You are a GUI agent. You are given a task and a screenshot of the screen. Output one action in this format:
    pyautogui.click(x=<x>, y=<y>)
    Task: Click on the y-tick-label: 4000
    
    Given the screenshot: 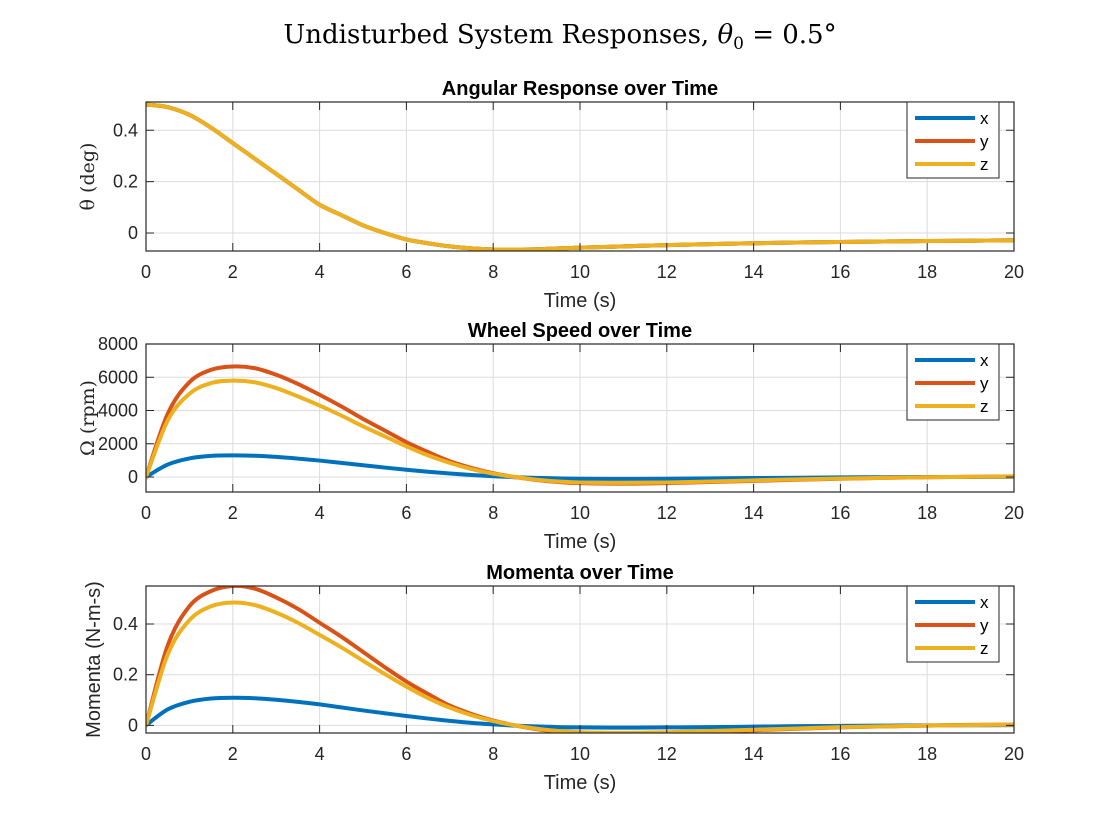 What is the action you would take?
    pyautogui.click(x=118, y=411)
    